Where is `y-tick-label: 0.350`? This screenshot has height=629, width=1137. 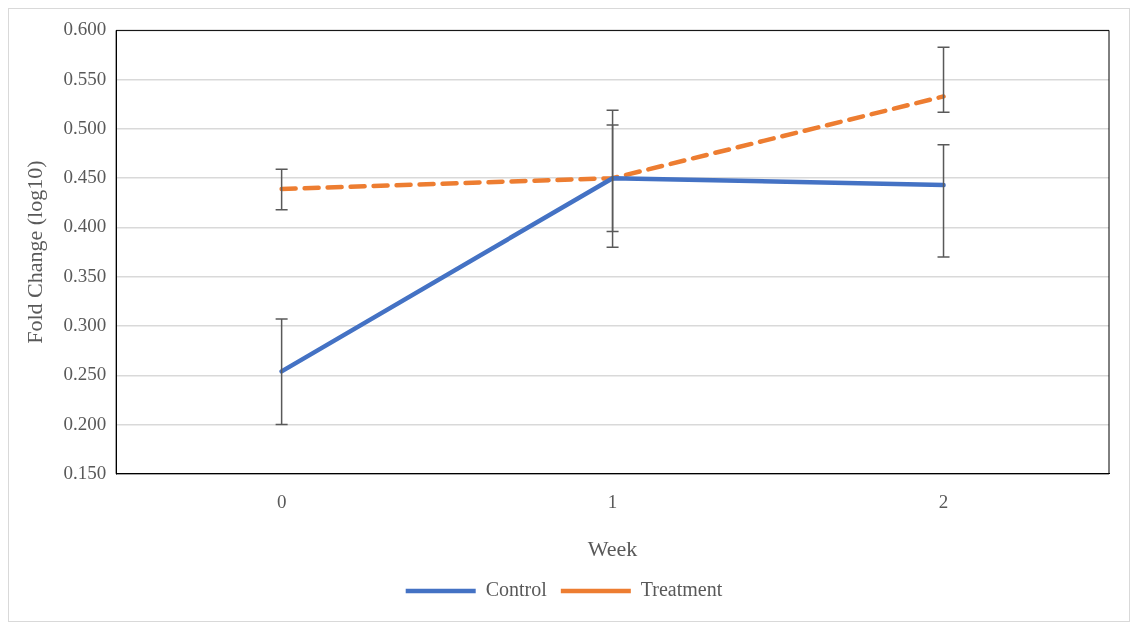 y-tick-label: 0.350 is located at coordinates (85, 275).